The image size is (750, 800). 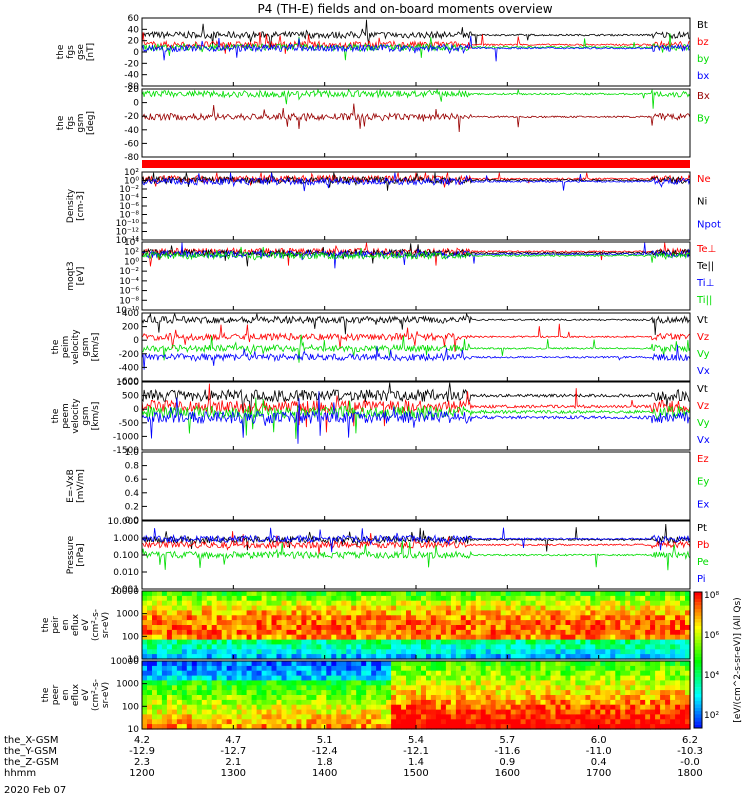 What do you see at coordinates (703, 440) in the screenshot?
I see `legend-entry: Vx` at bounding box center [703, 440].